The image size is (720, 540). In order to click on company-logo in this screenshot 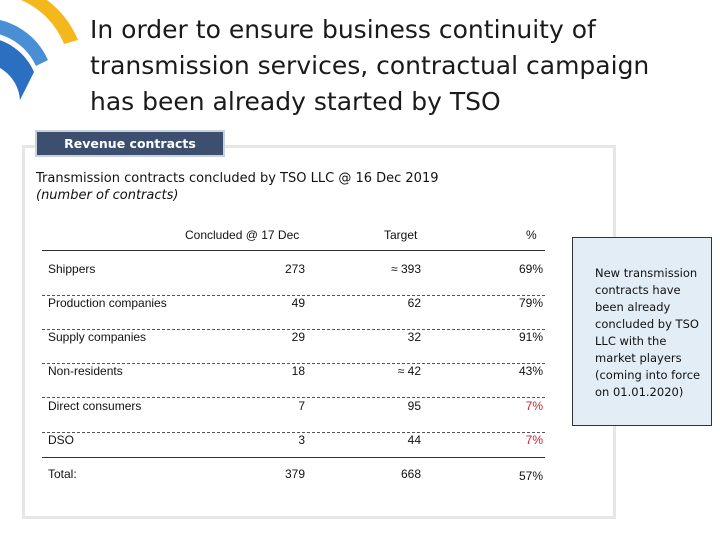, I will do `click(40, 55)`.